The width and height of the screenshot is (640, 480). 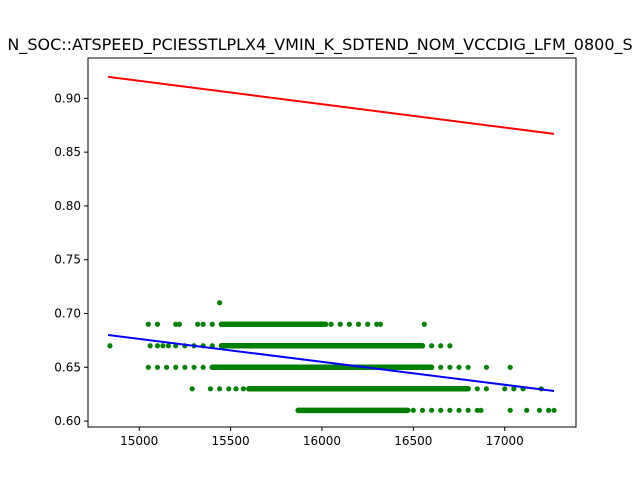 What do you see at coordinates (505, 441) in the screenshot?
I see `x-tick-label: 17000` at bounding box center [505, 441].